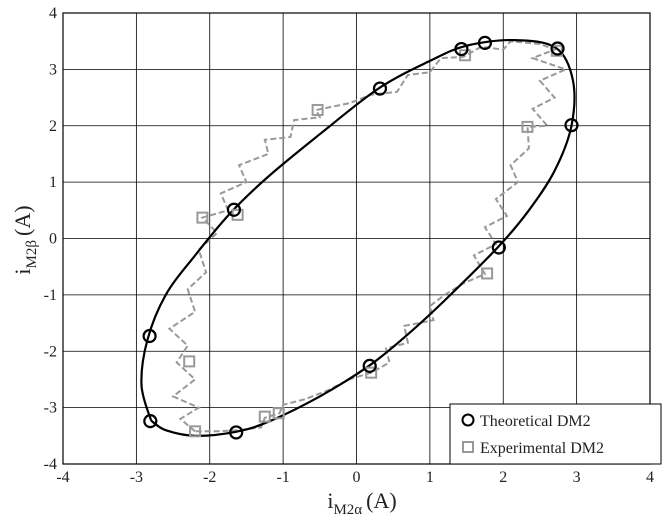  What do you see at coordinates (136, 477) in the screenshot?
I see `x-tick-label: -3` at bounding box center [136, 477].